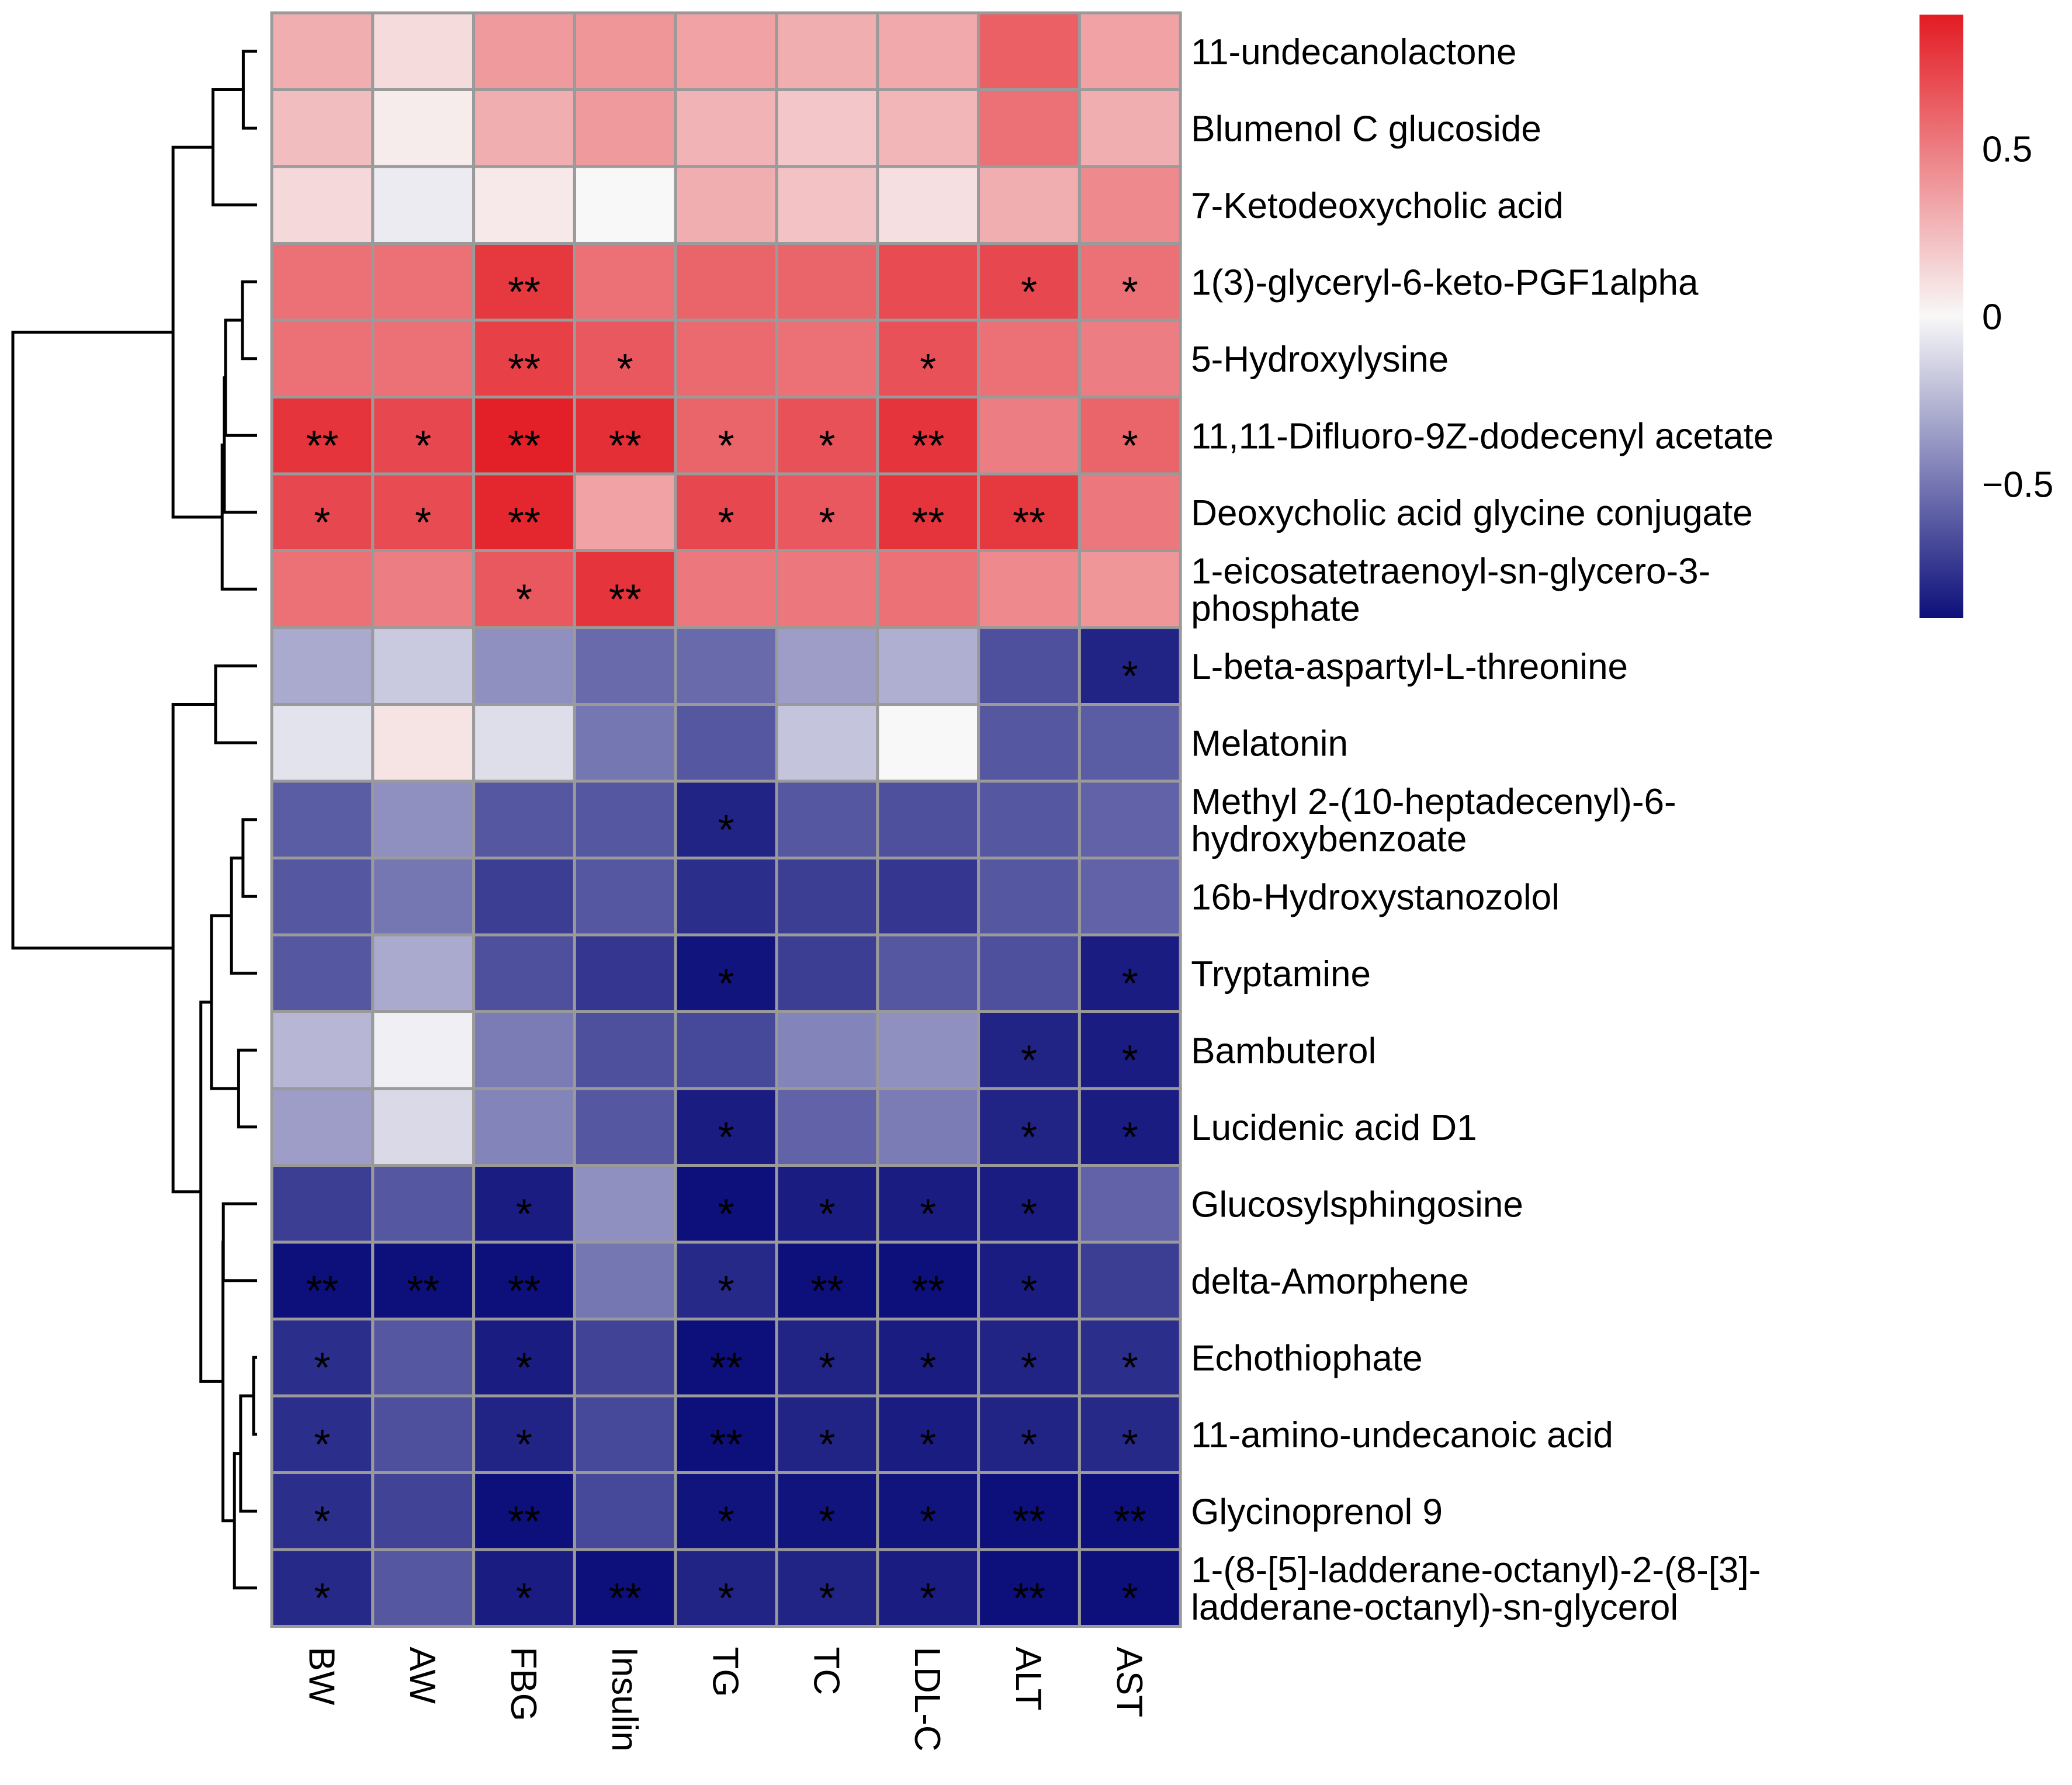  What do you see at coordinates (927, 1699) in the screenshot?
I see `column-label: LDL-C` at bounding box center [927, 1699].